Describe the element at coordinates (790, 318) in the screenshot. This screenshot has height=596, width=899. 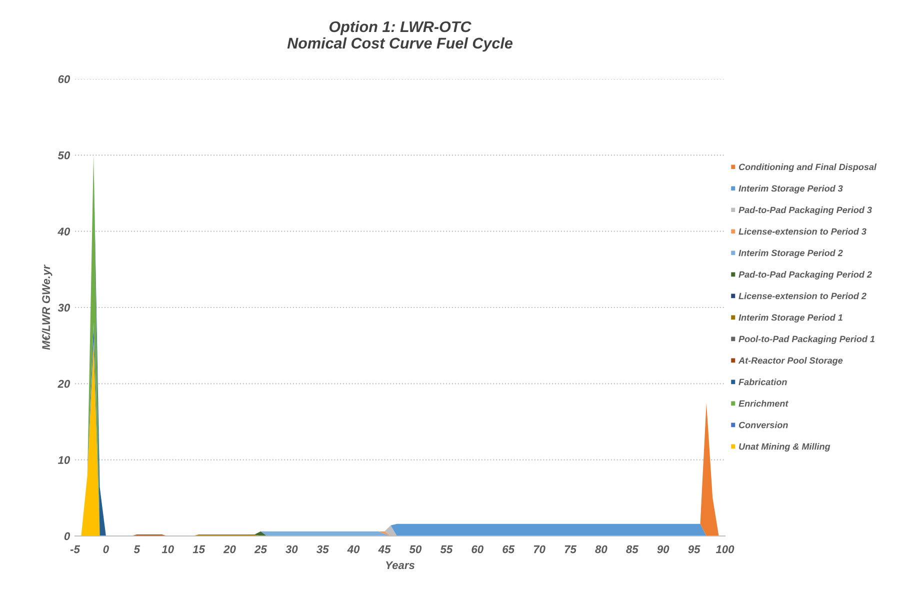
I see `legend-label: Interim Storage Period 1` at that location.